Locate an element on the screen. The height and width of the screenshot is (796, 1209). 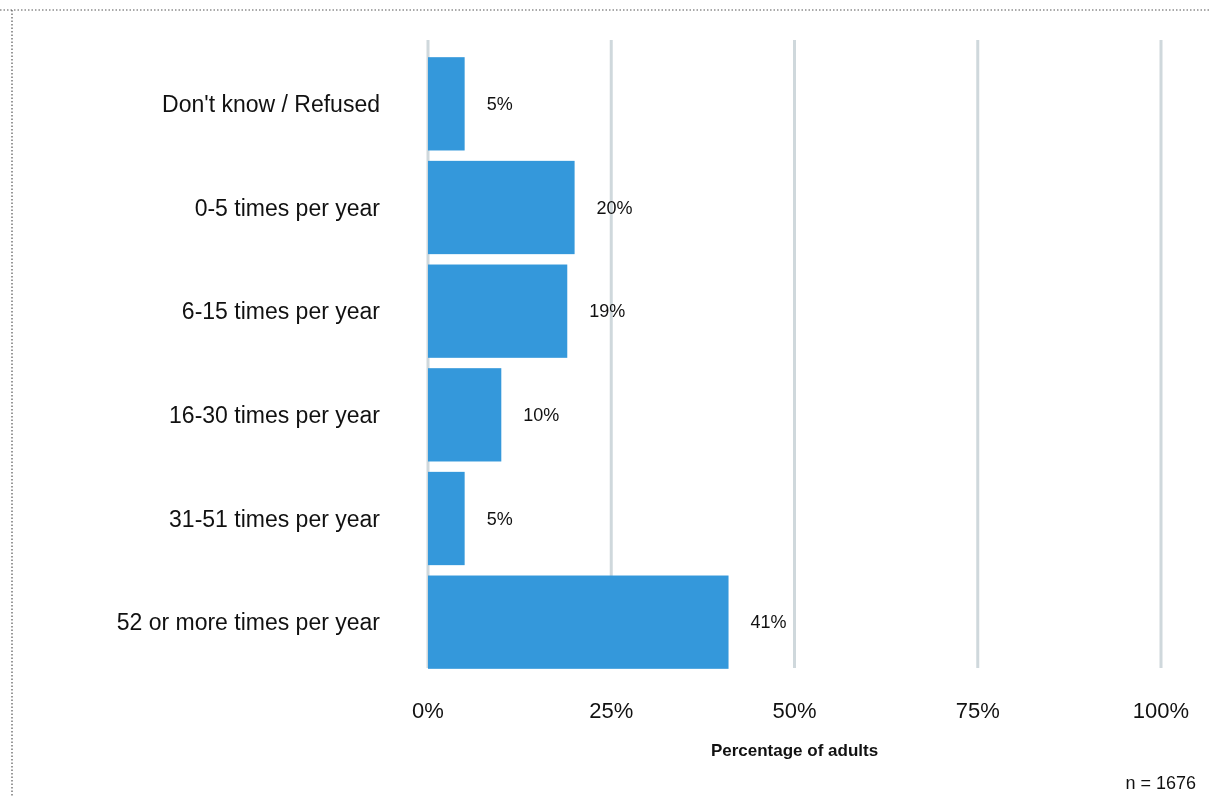
data-label: 10% is located at coordinates (541, 415).